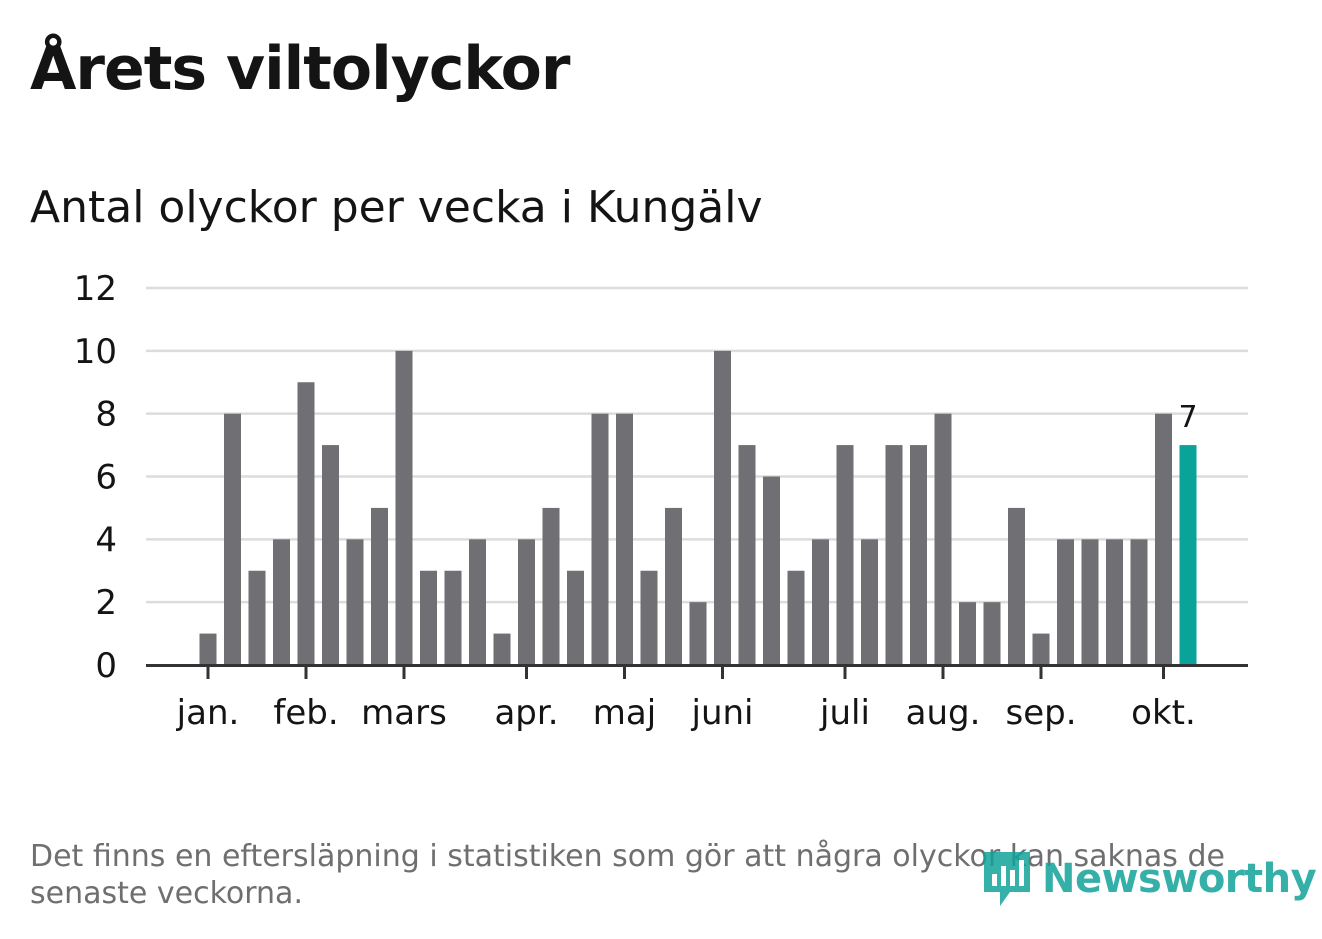  Describe the element at coordinates (106, 415) in the screenshot. I see `y-tick-label: 8` at that location.